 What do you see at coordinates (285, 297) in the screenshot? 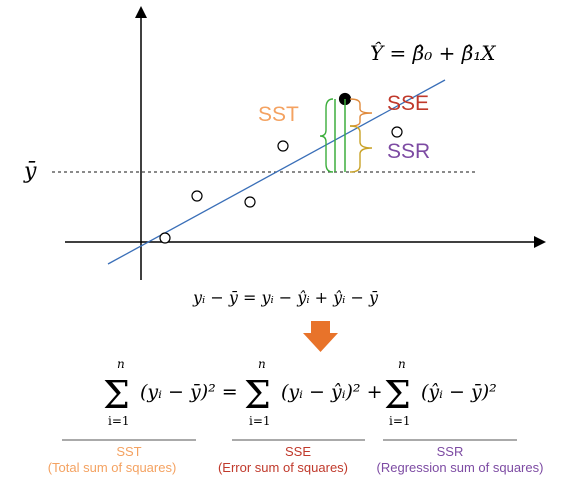
I see `identity-equation: yᵢ − ȳ = yᵢ − ŷᵢ + ŷᵢ − ȳ` at bounding box center [285, 297].